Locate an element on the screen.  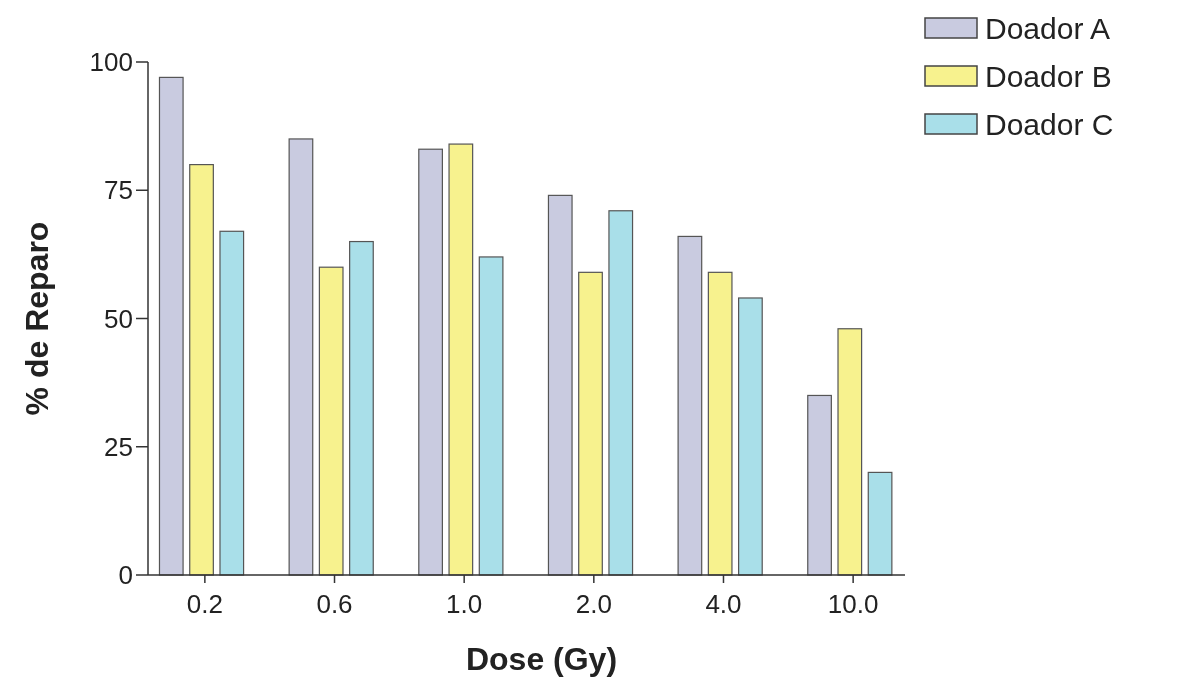
x-tick-label: 0.2 is located at coordinates (204, 604).